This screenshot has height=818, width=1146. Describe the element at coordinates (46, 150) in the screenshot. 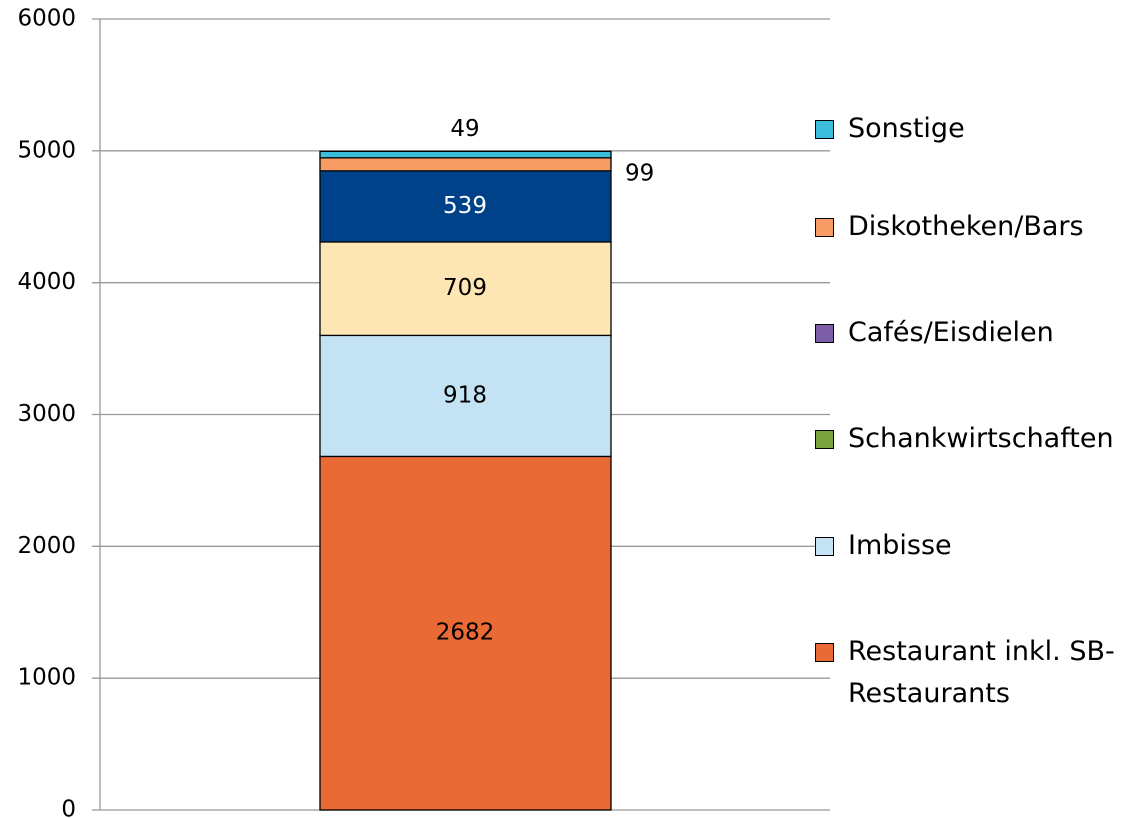

I see `y-tick-label: 5000` at that location.